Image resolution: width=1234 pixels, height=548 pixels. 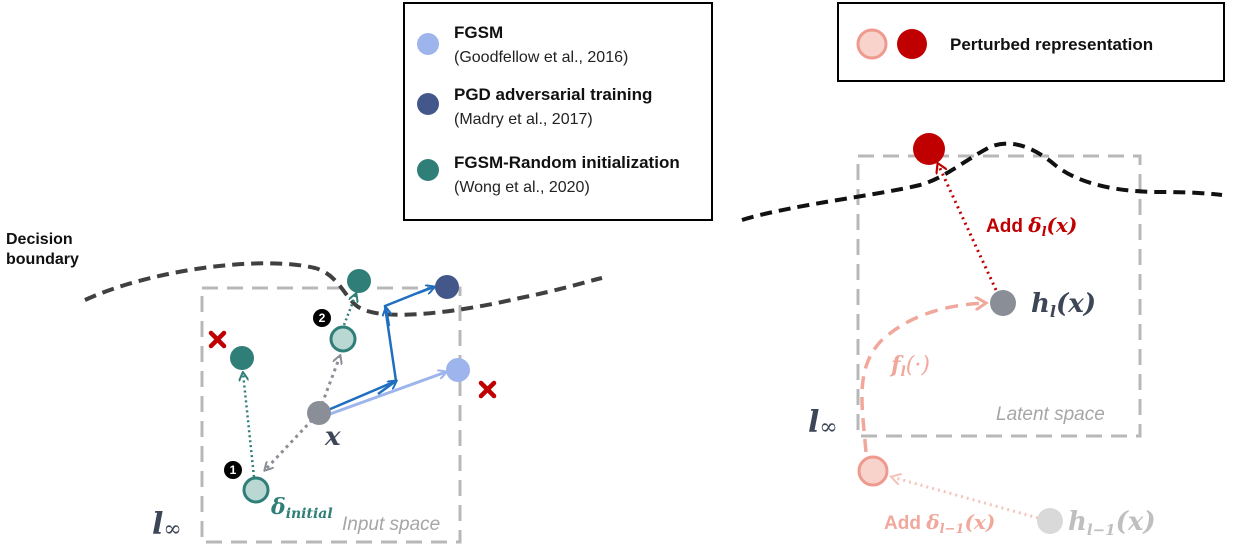 I want to click on h-l-label: hl(x), so click(x=1063, y=305).